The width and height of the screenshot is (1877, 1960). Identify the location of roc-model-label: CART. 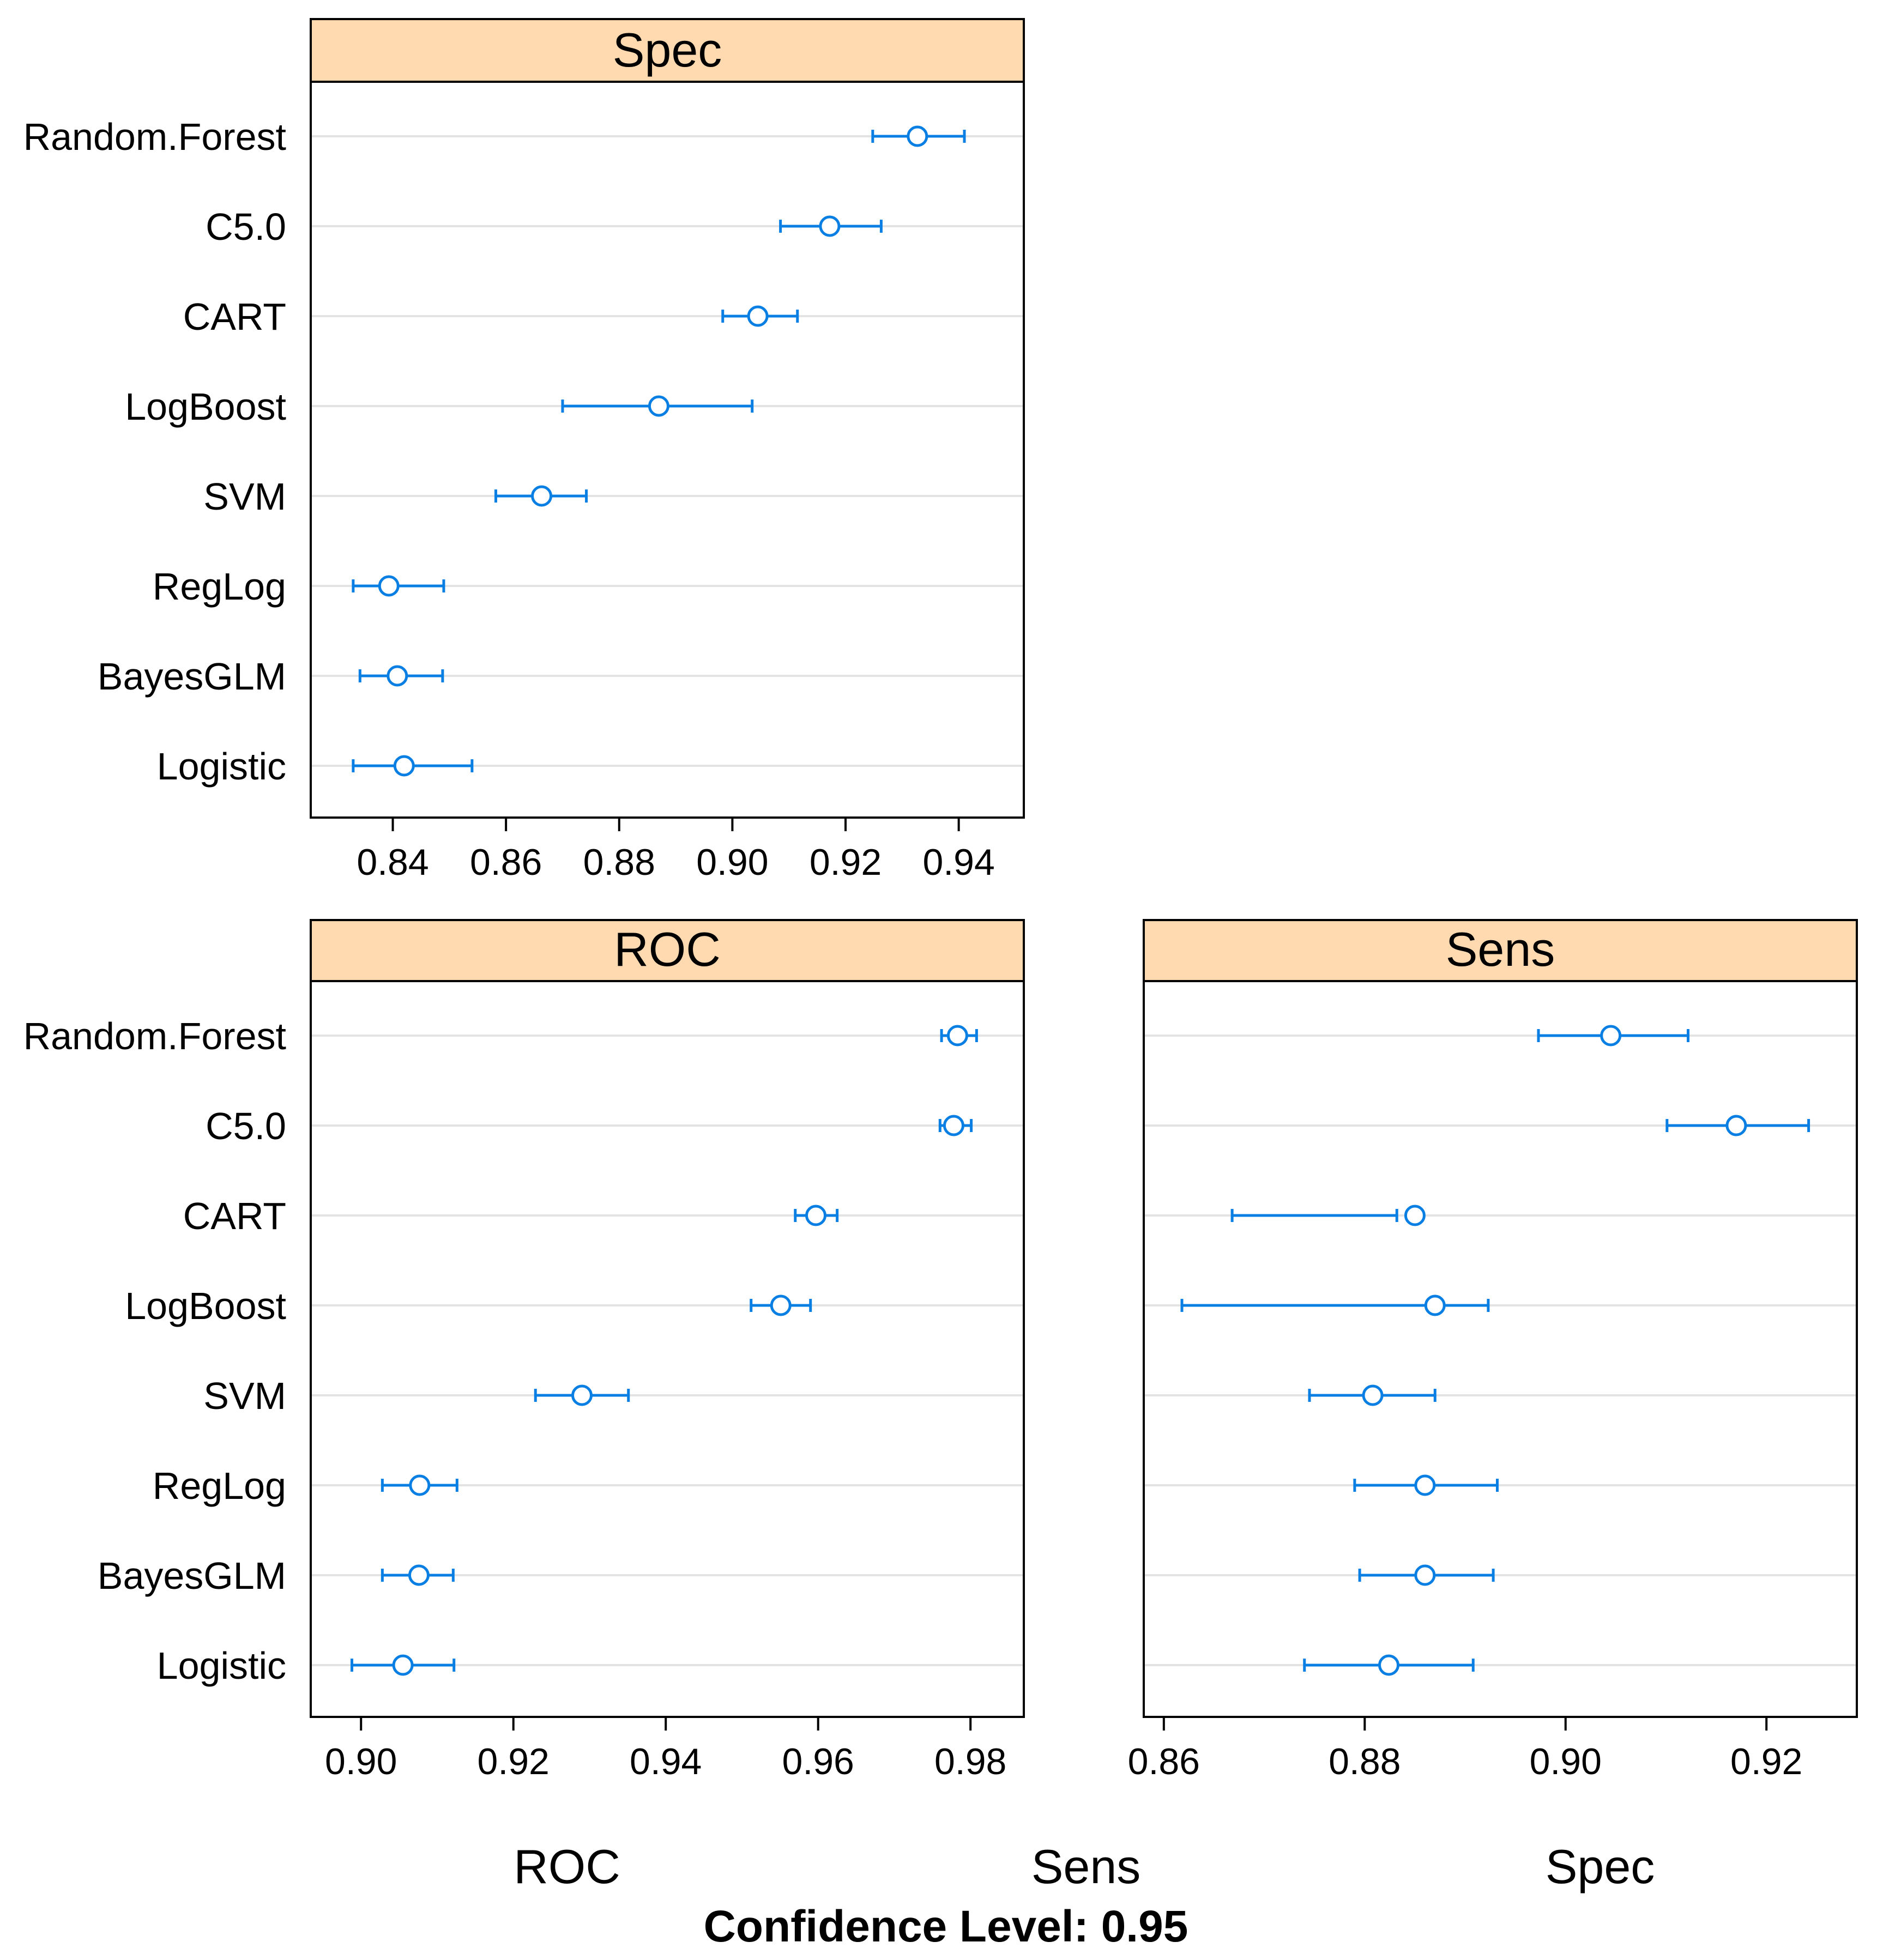
(234, 1216).